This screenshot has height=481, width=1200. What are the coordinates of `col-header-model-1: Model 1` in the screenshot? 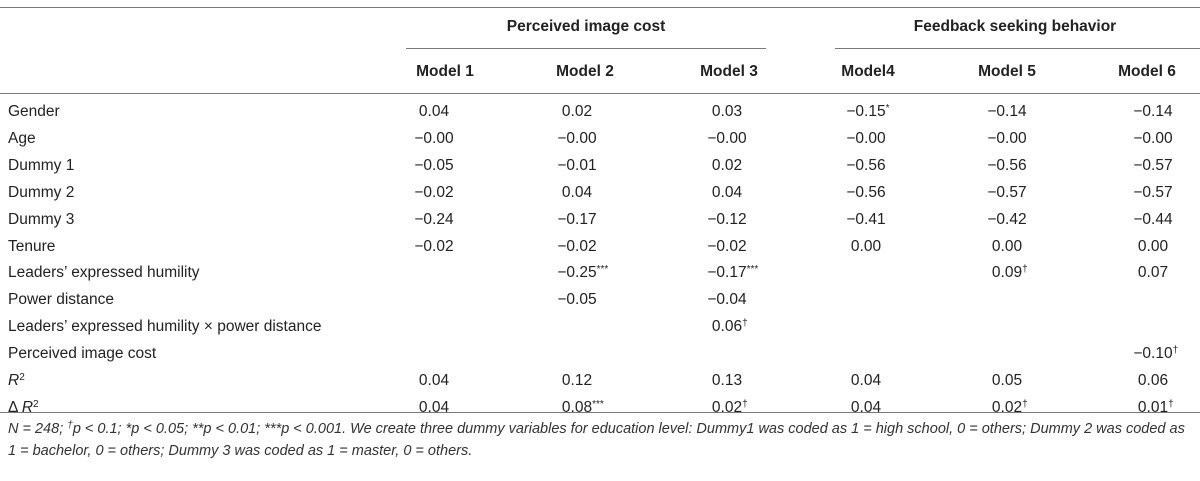 It's located at (445, 71).